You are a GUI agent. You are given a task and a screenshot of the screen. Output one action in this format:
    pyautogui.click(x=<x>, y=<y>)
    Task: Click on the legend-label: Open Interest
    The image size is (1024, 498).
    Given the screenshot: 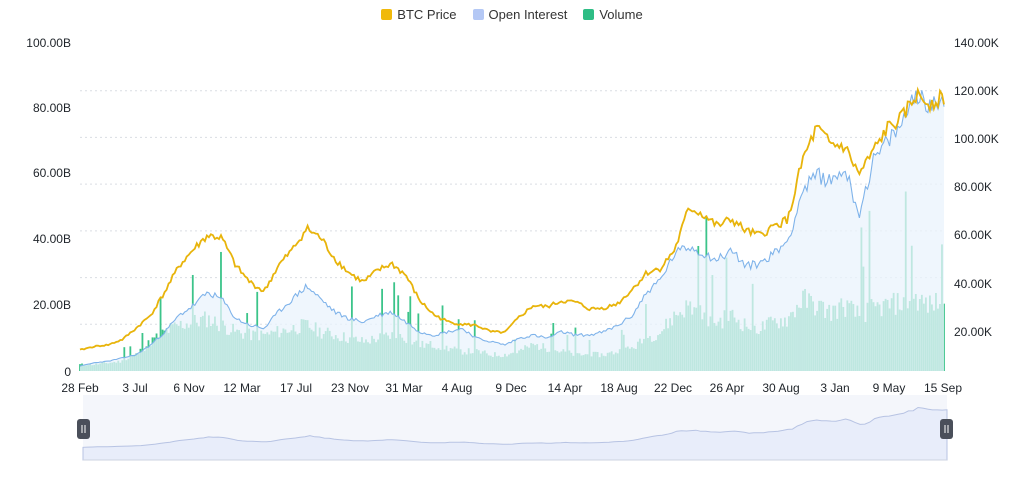 What is the action you would take?
    pyautogui.click(x=528, y=14)
    